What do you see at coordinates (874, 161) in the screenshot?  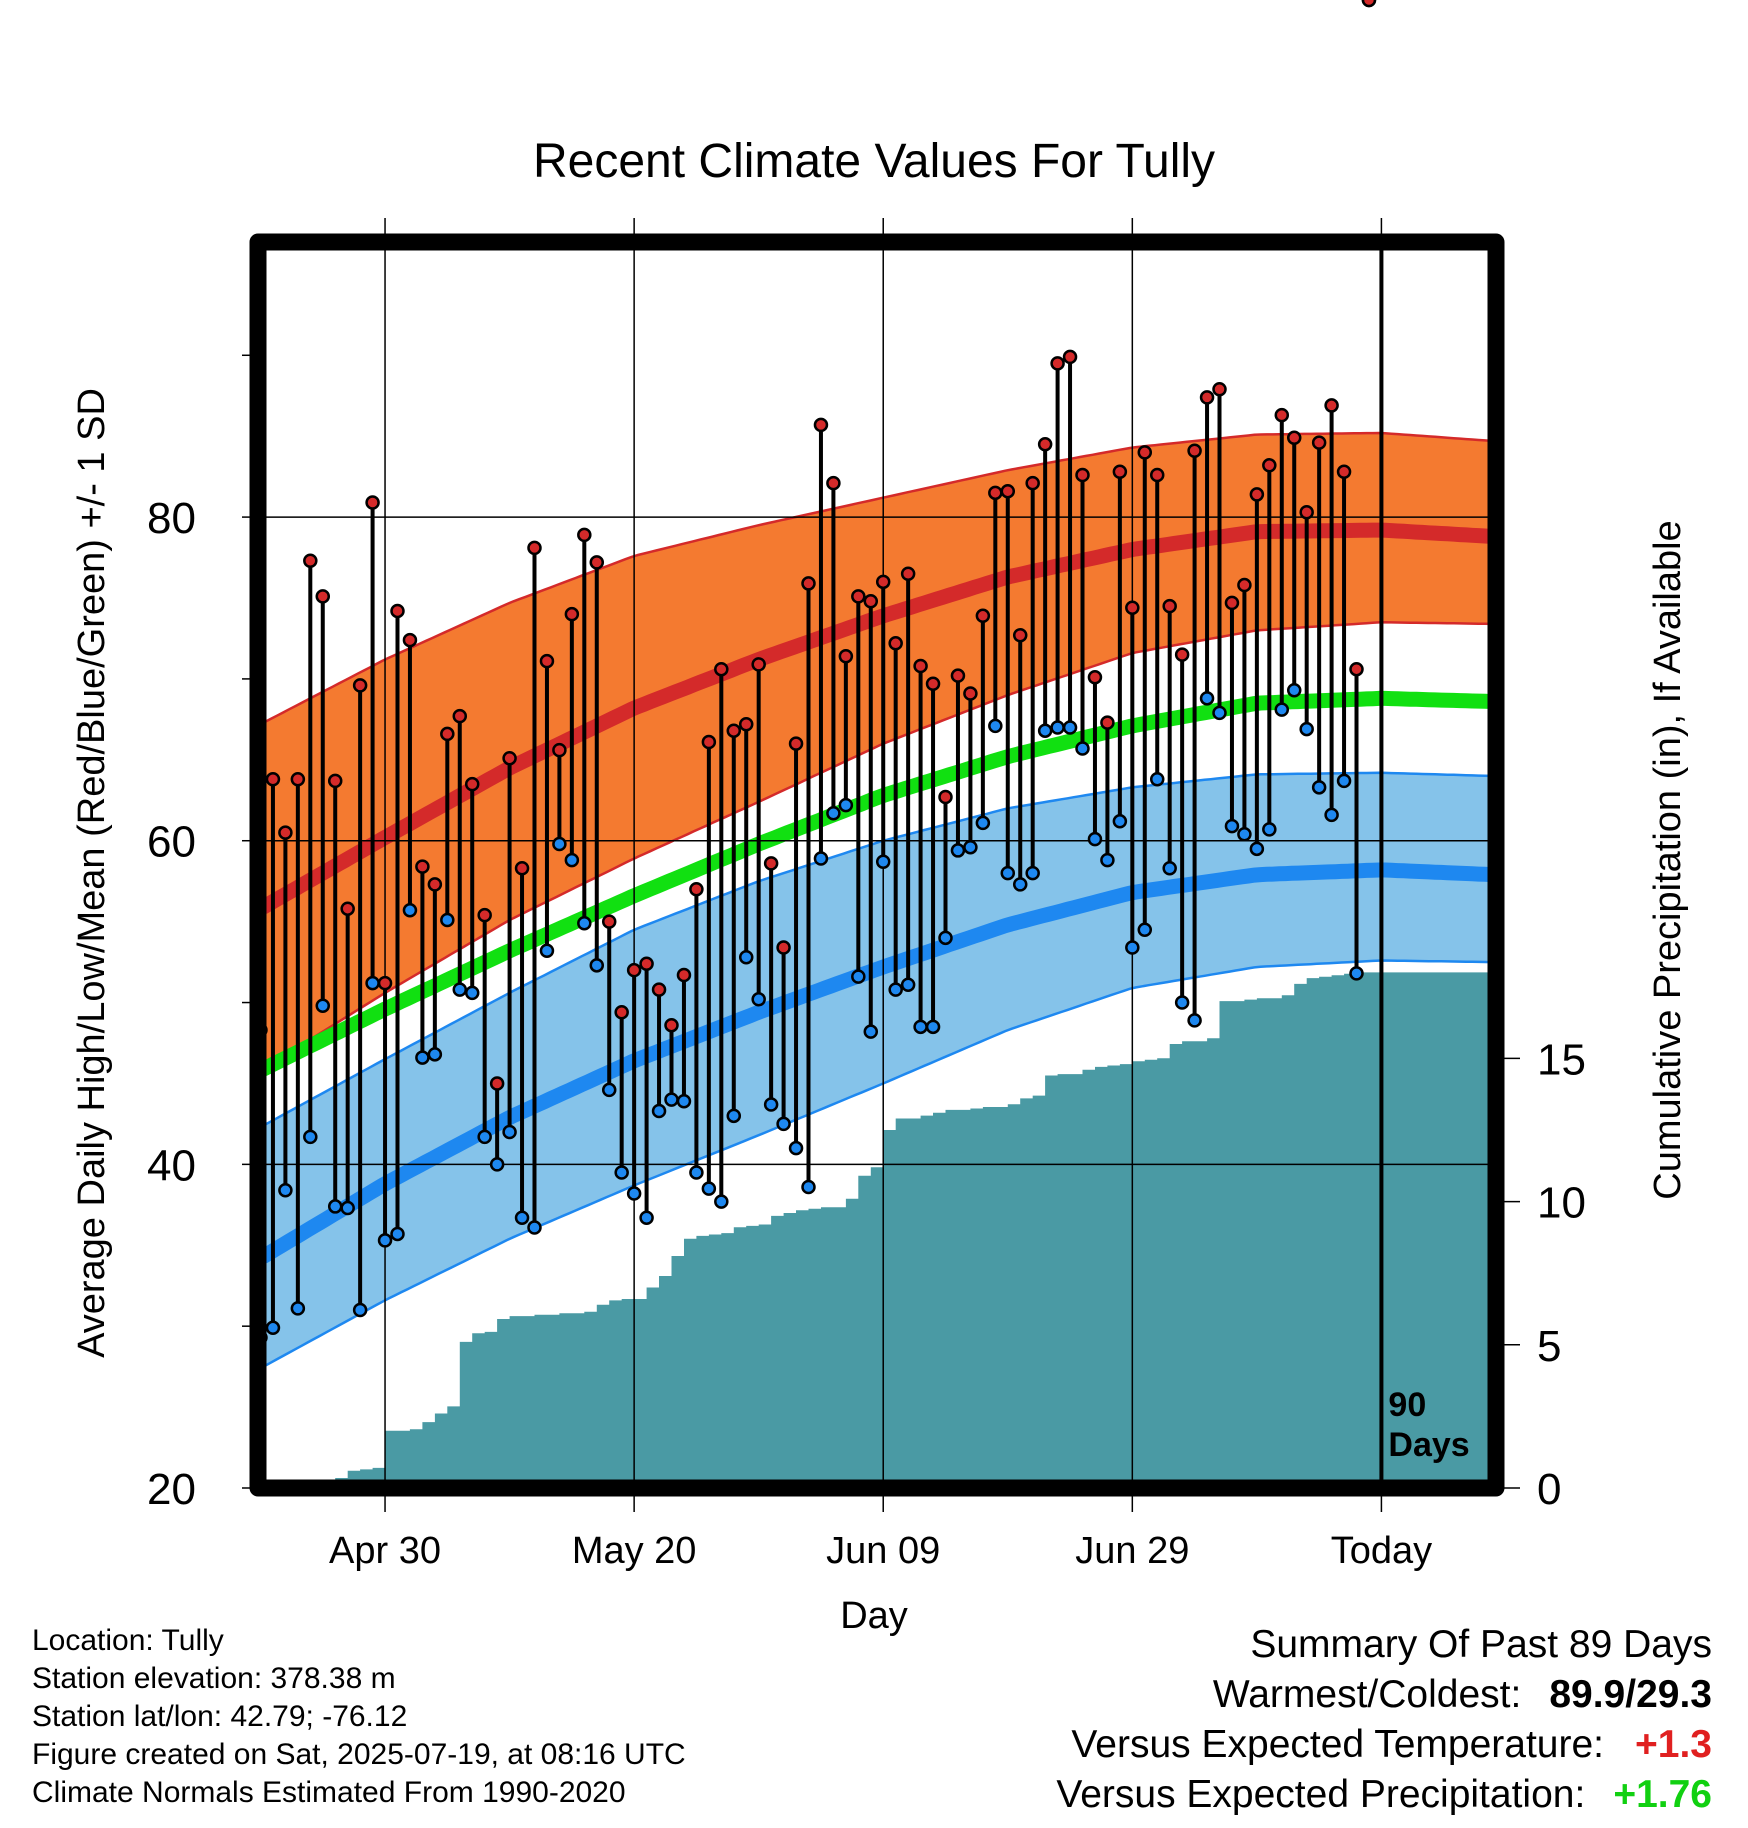 I see `chart-title: Recent Climate Values For Tully` at bounding box center [874, 161].